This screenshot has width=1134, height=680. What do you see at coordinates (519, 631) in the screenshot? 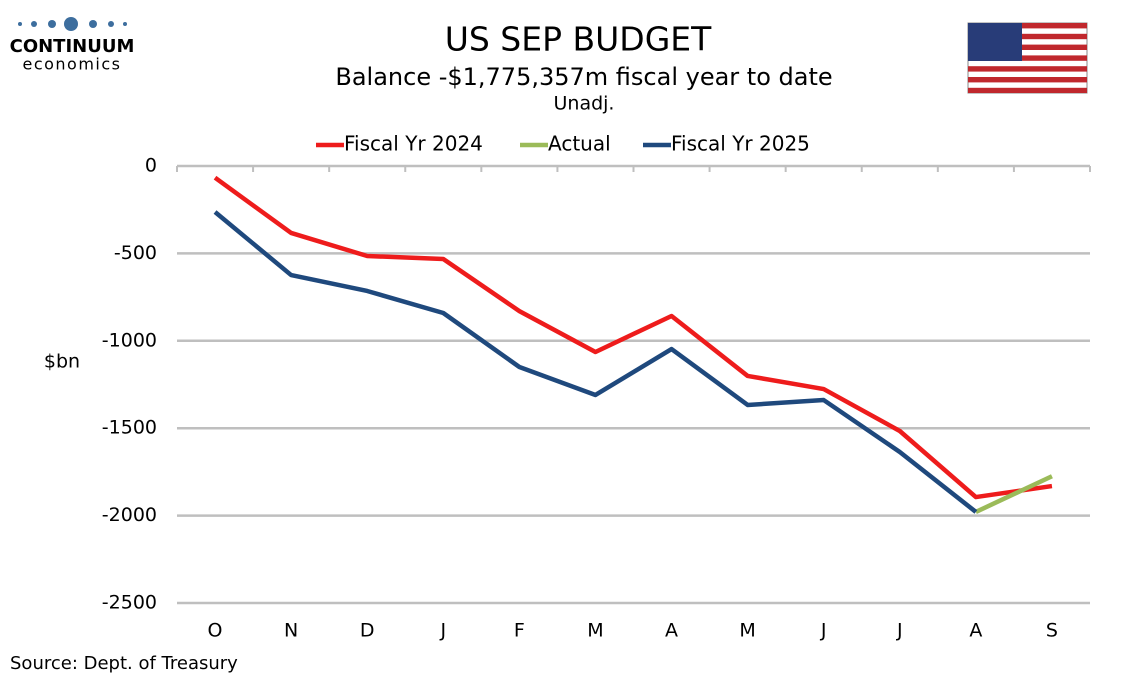
I see `x-tick-label: F` at bounding box center [519, 631].